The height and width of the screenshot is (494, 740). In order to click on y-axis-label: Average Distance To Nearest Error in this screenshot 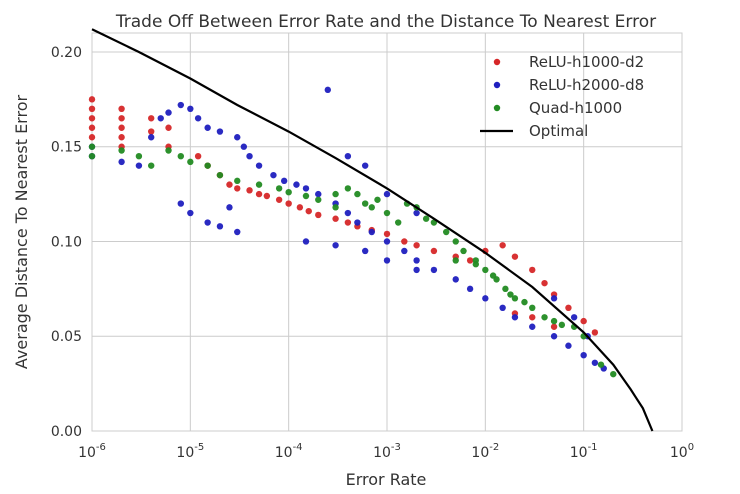, I will do `click(21, 232)`.